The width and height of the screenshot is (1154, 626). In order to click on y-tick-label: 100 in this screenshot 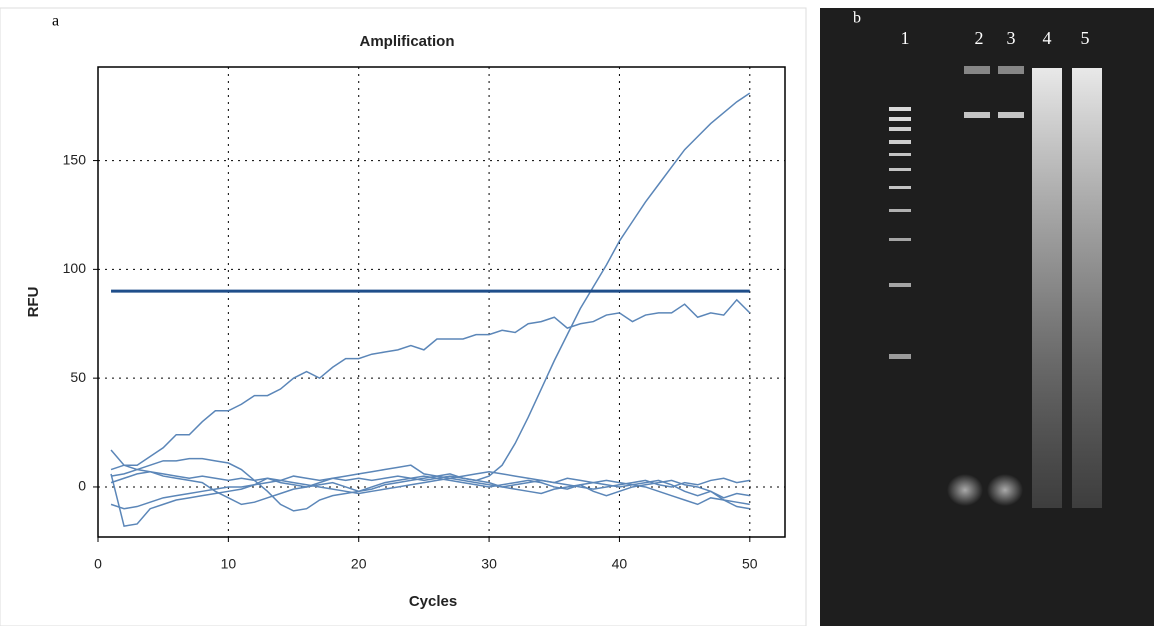, I will do `click(75, 268)`.